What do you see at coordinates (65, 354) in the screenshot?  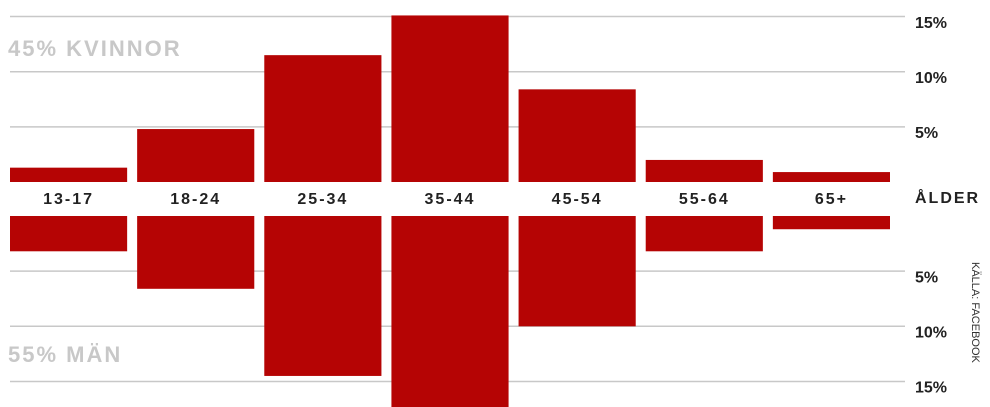 I see `legend-label: 55% MÄN` at bounding box center [65, 354].